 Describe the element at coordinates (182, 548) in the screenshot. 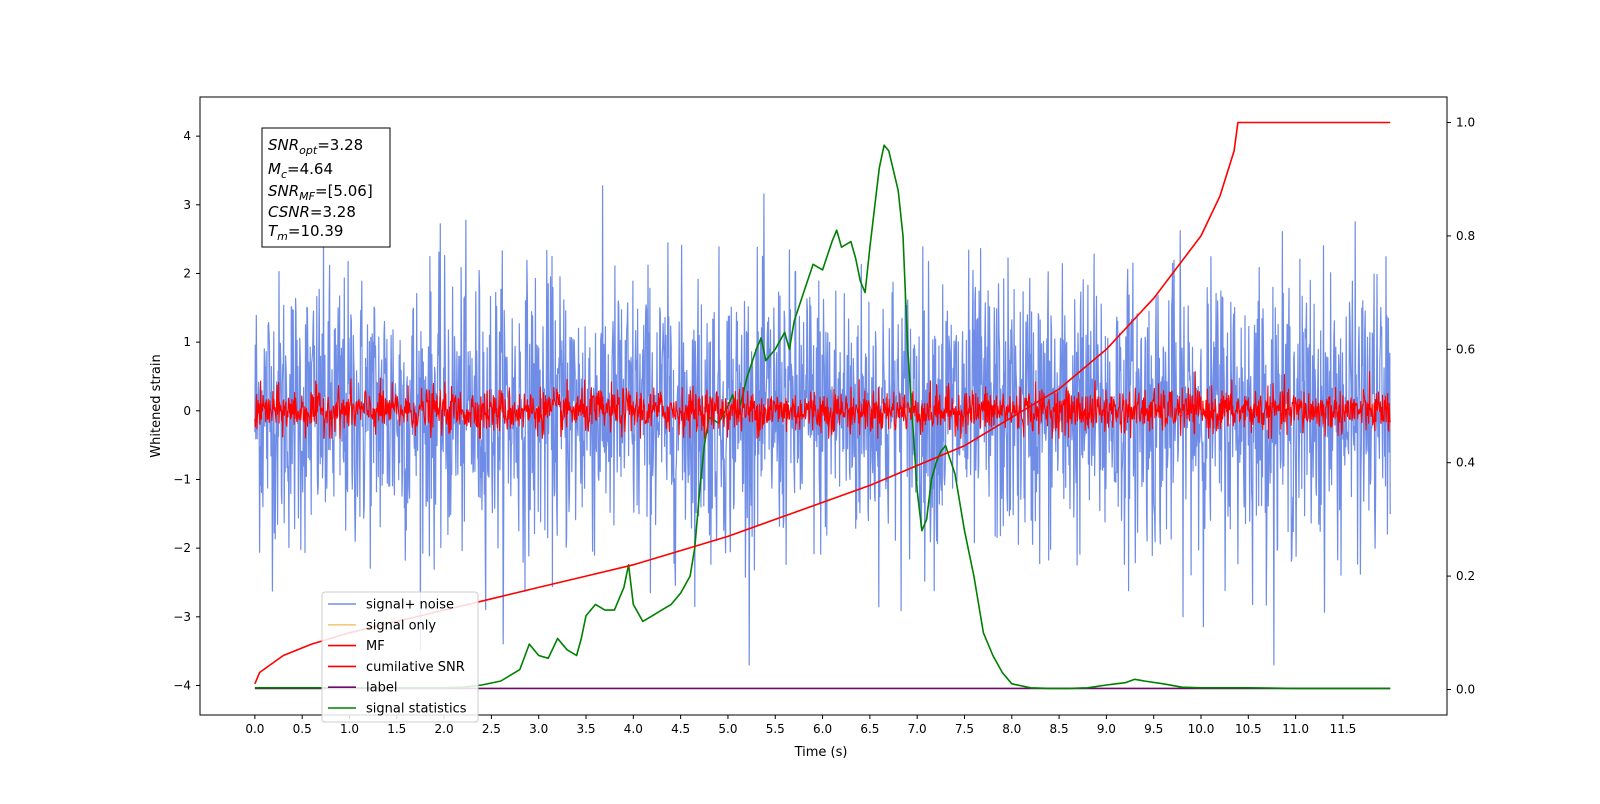

I see `y-tick-label: −2` at that location.